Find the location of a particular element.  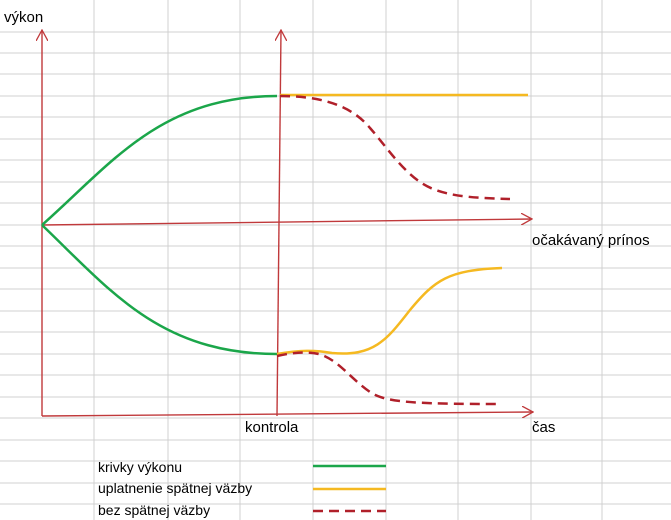

x-axis-label: čas is located at coordinates (543, 427).